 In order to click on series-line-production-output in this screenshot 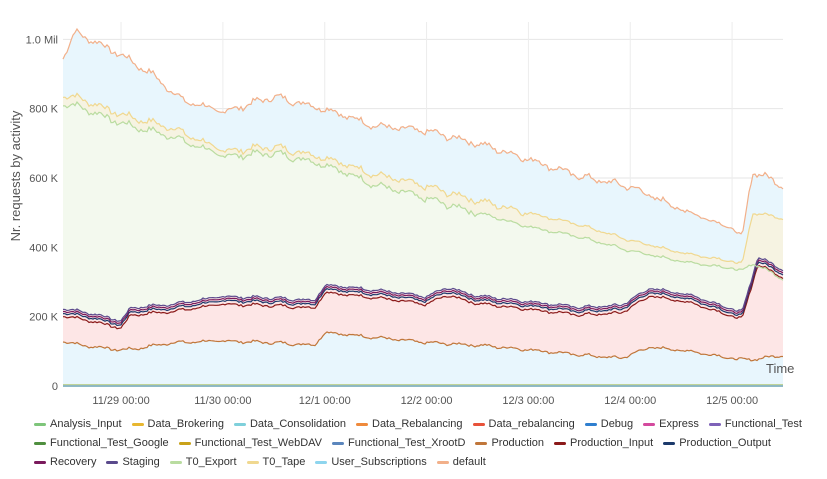, I will do `click(423, 294)`.